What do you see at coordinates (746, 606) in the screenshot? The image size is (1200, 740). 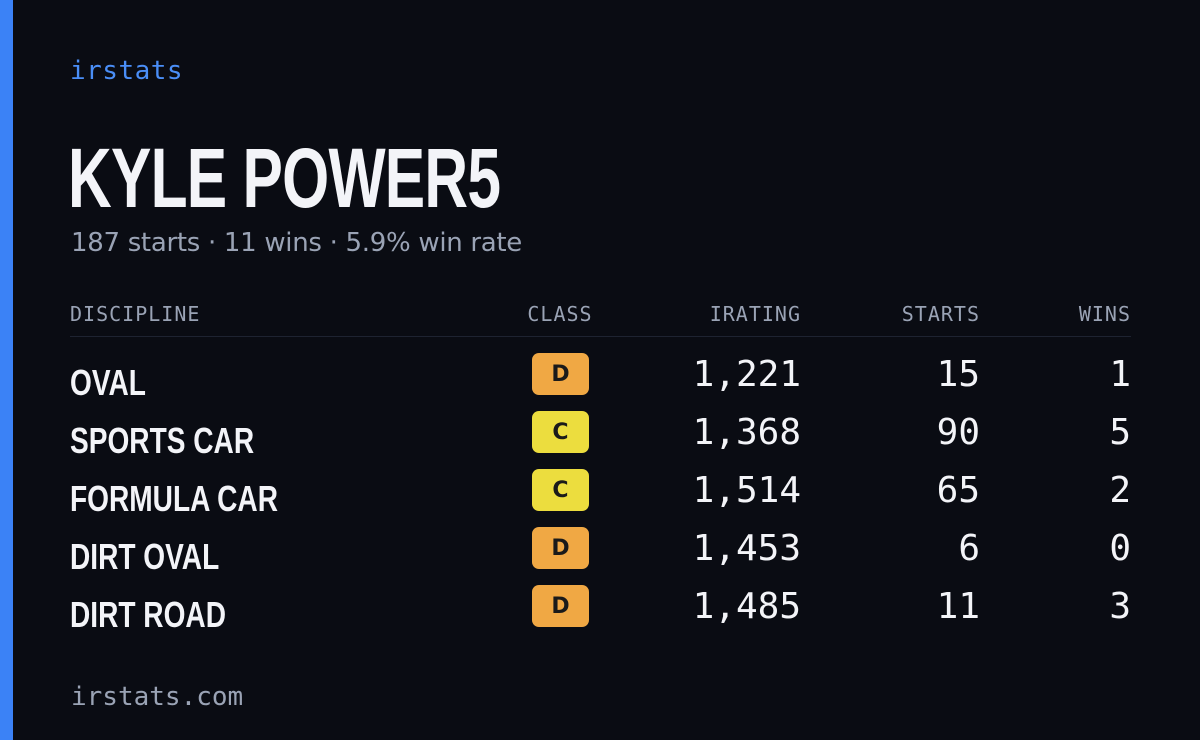 I see `irating-value: 1,485` at bounding box center [746, 606].